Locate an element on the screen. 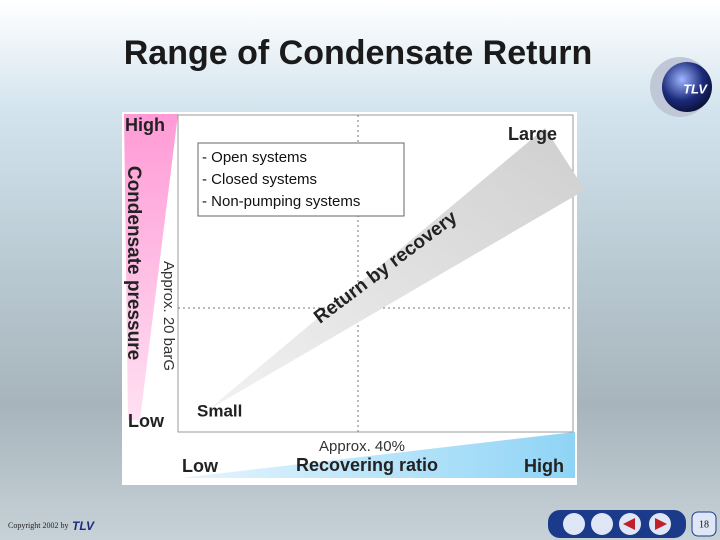  logo is located at coordinates (687, 87).